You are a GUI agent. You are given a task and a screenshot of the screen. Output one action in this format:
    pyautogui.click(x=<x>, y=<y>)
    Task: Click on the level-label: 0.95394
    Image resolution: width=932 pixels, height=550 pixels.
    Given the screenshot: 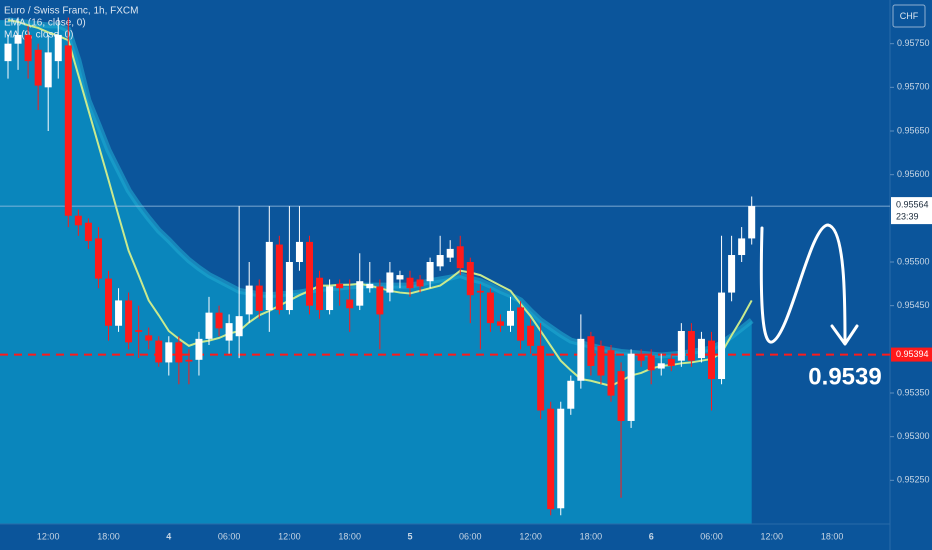 What is the action you would take?
    pyautogui.click(x=912, y=354)
    